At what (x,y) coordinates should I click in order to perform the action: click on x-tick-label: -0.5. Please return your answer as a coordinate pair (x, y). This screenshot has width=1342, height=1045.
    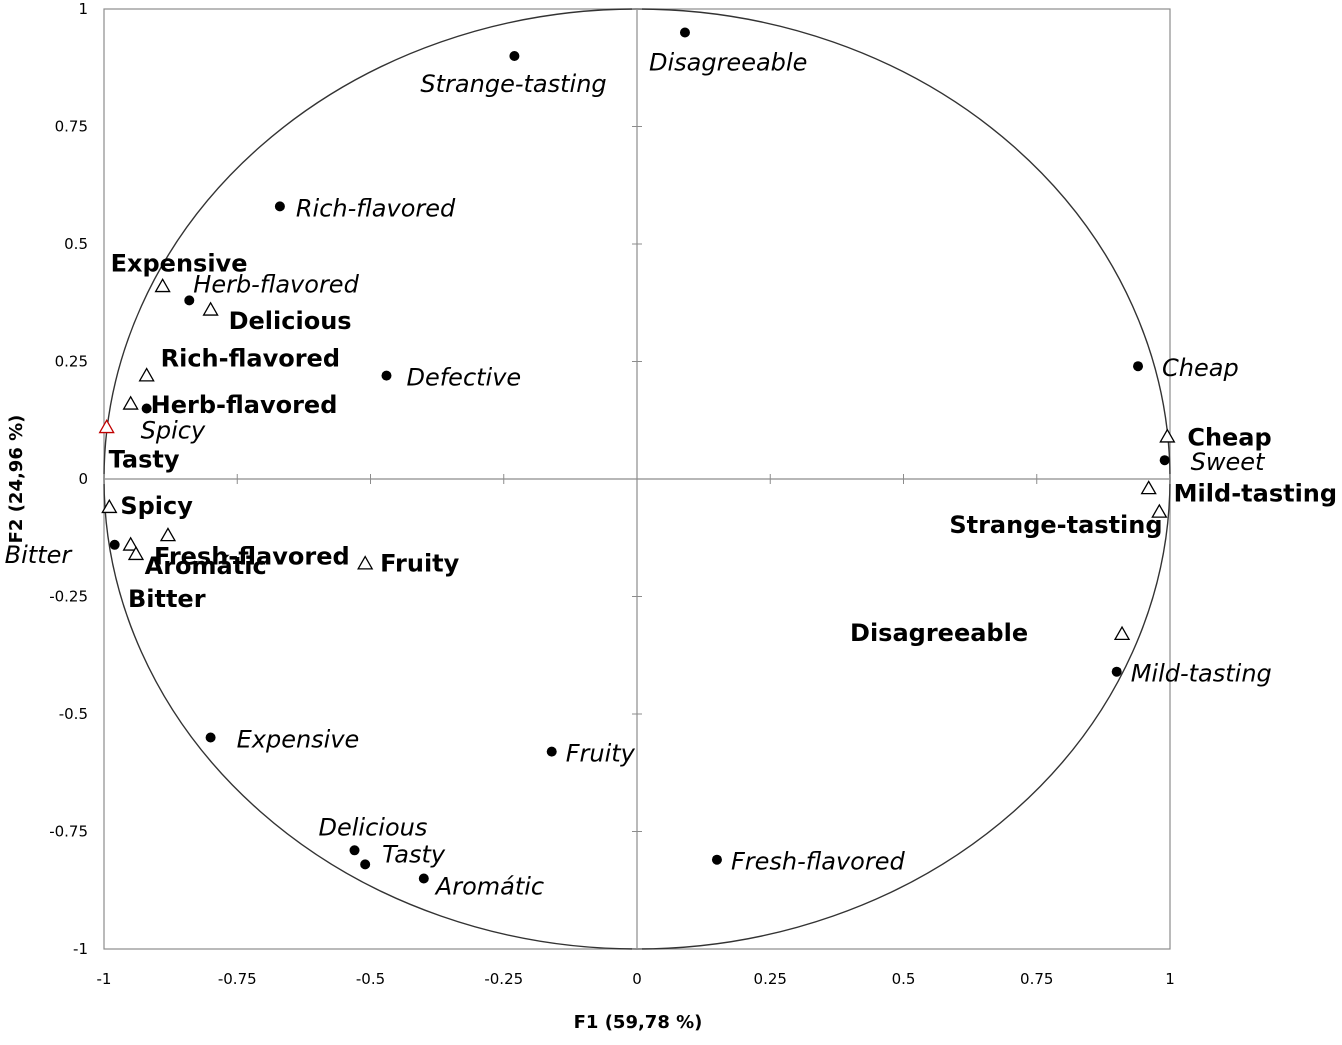
    Looking at the image, I should click on (370, 979).